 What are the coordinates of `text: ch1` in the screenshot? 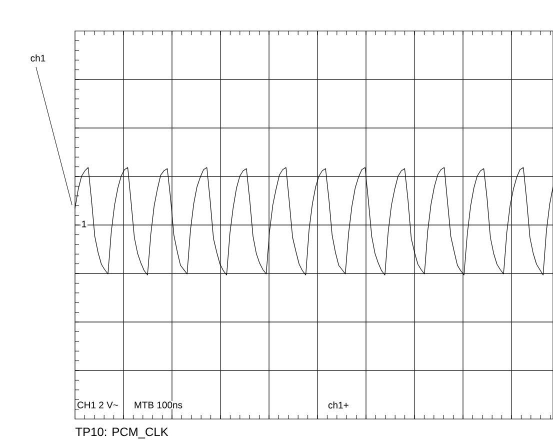 It's located at (38, 58).